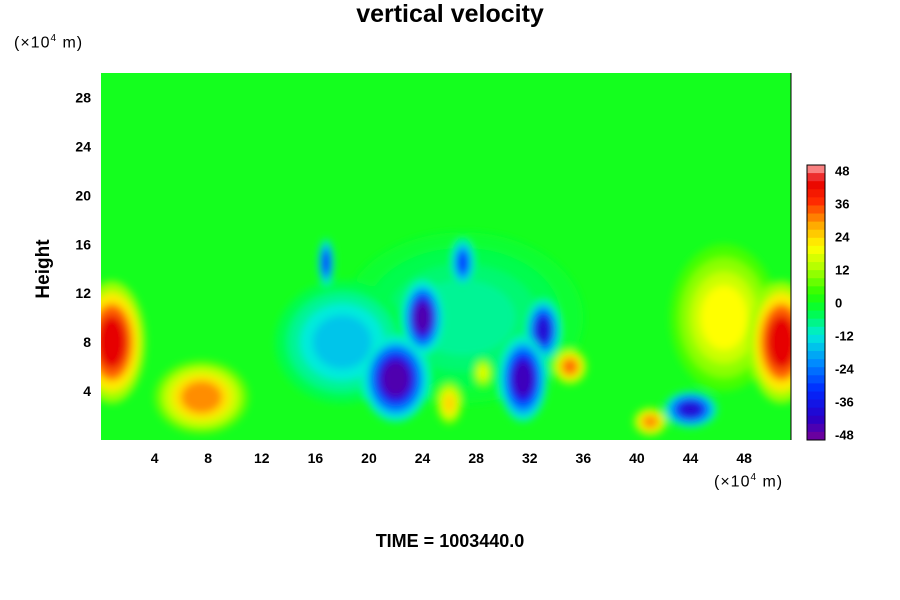  What do you see at coordinates (83, 293) in the screenshot?
I see `y-tick-label: 12` at bounding box center [83, 293].